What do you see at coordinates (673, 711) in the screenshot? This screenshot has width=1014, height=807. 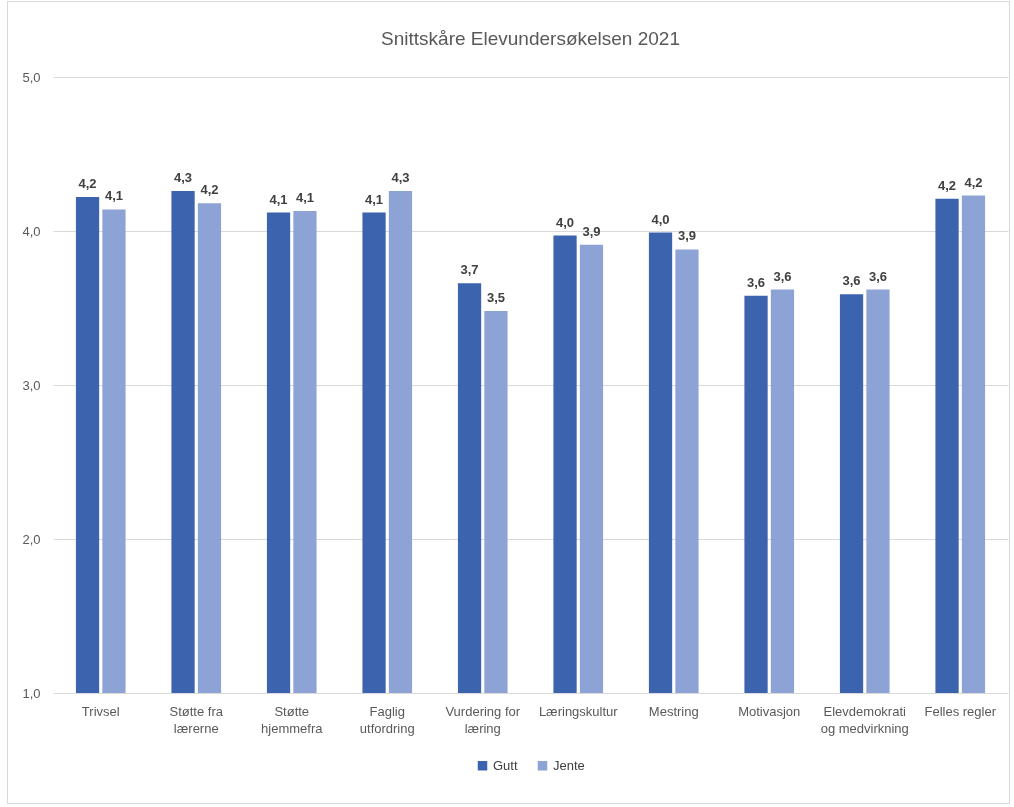 I see `x-tick-label: Mestring` at bounding box center [673, 711].